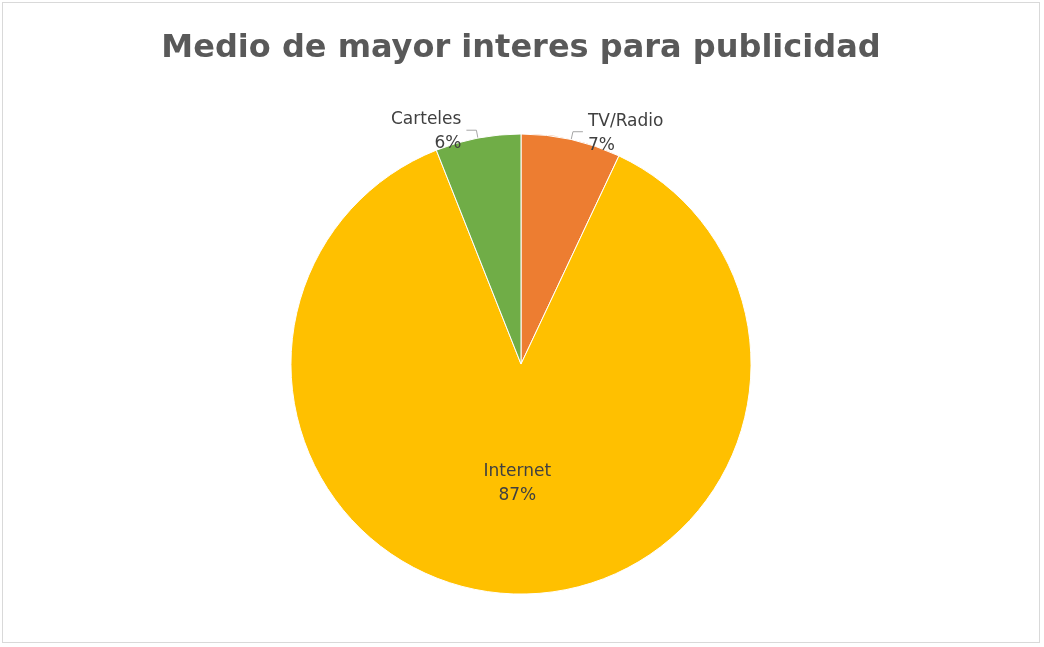 This screenshot has height=647, width=1044. Describe the element at coordinates (521, 46) in the screenshot. I see `chart-title: Medio de mayor interes para publicidad` at that location.